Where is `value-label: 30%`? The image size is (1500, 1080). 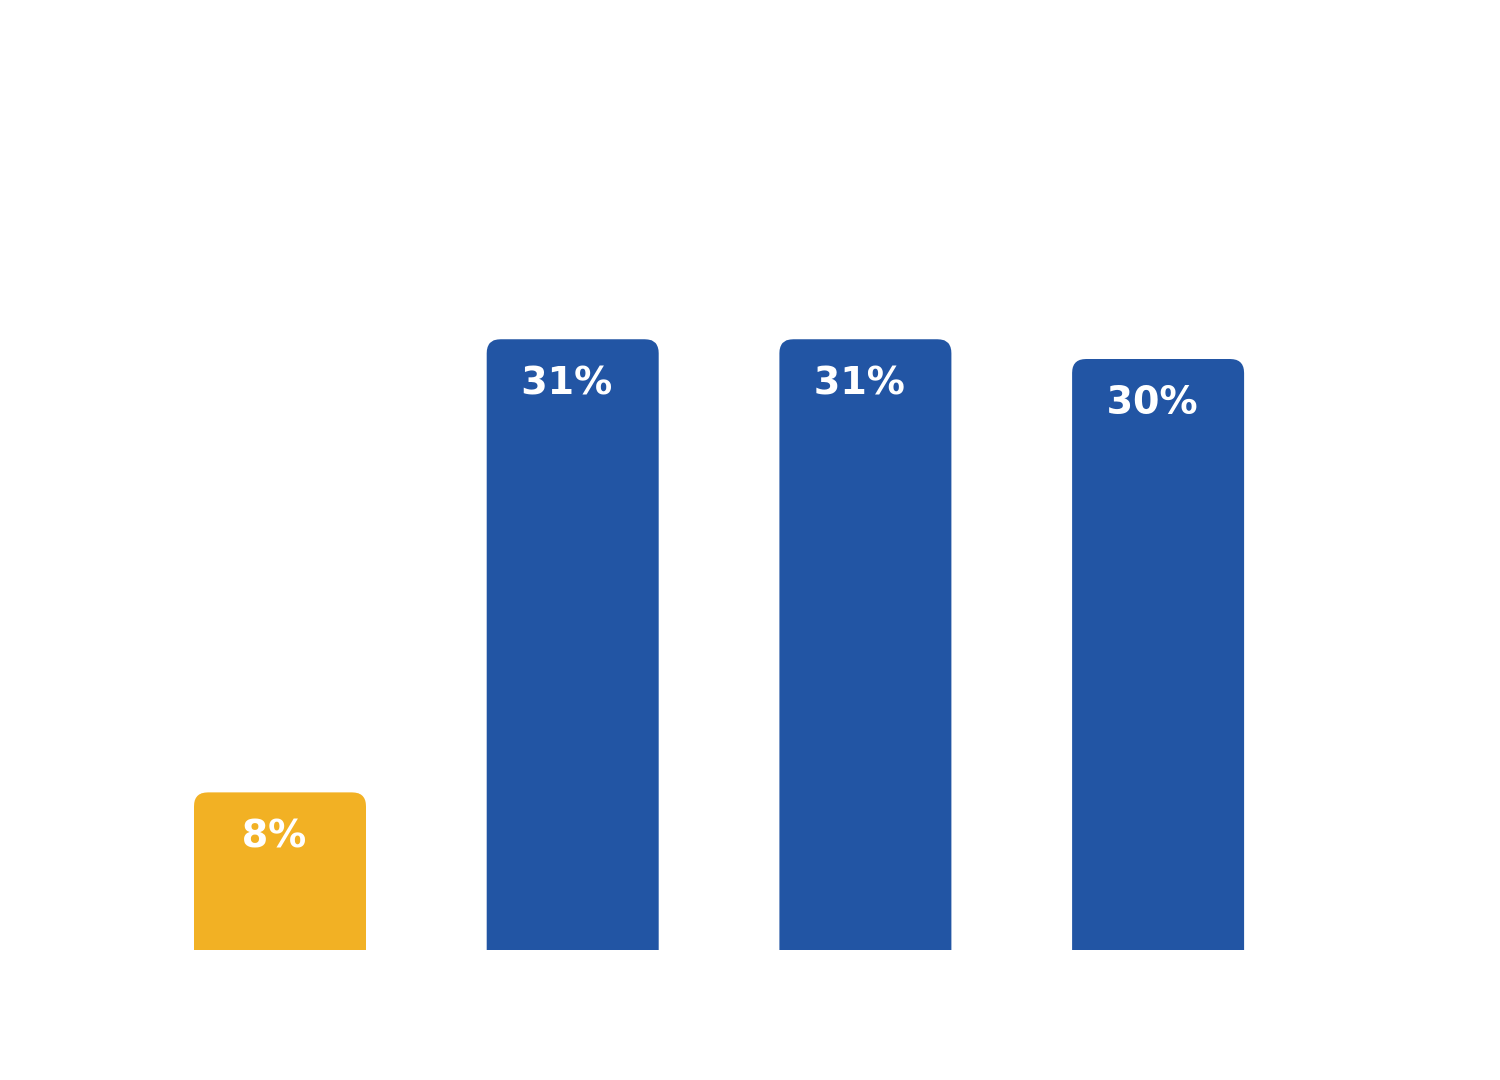 value-label: 30% is located at coordinates (1152, 401).